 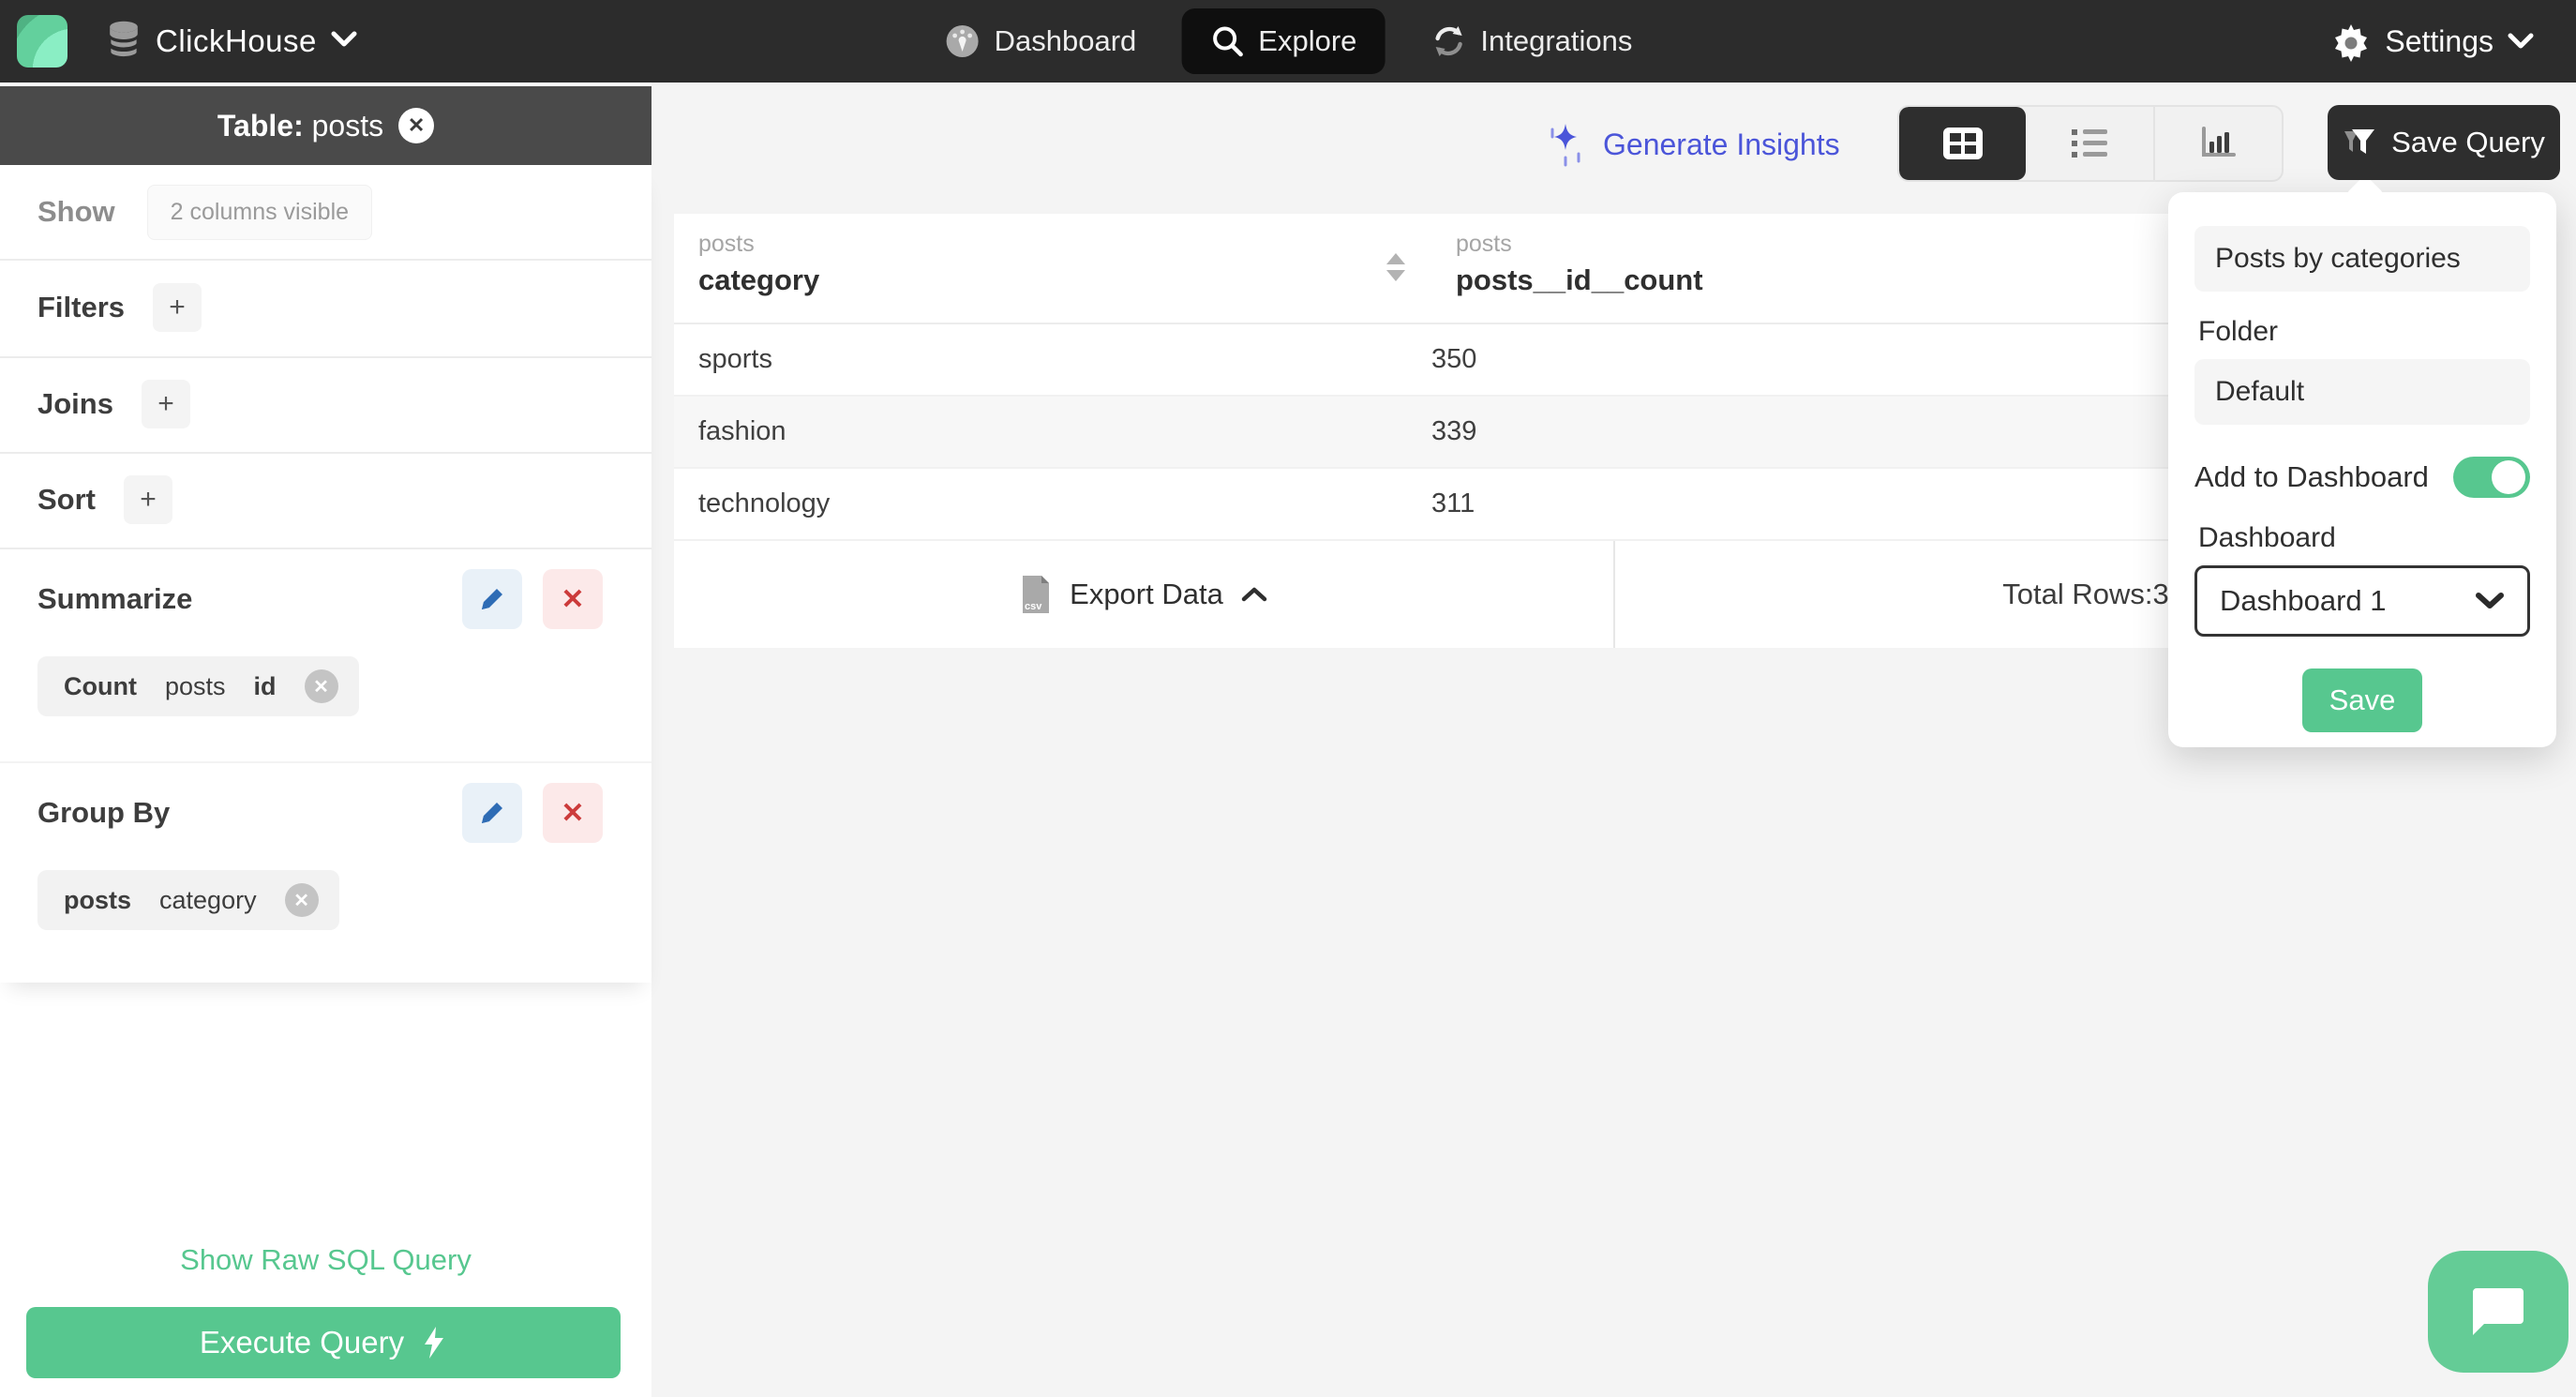 I want to click on chat-widget-button, so click(x=2499, y=1312).